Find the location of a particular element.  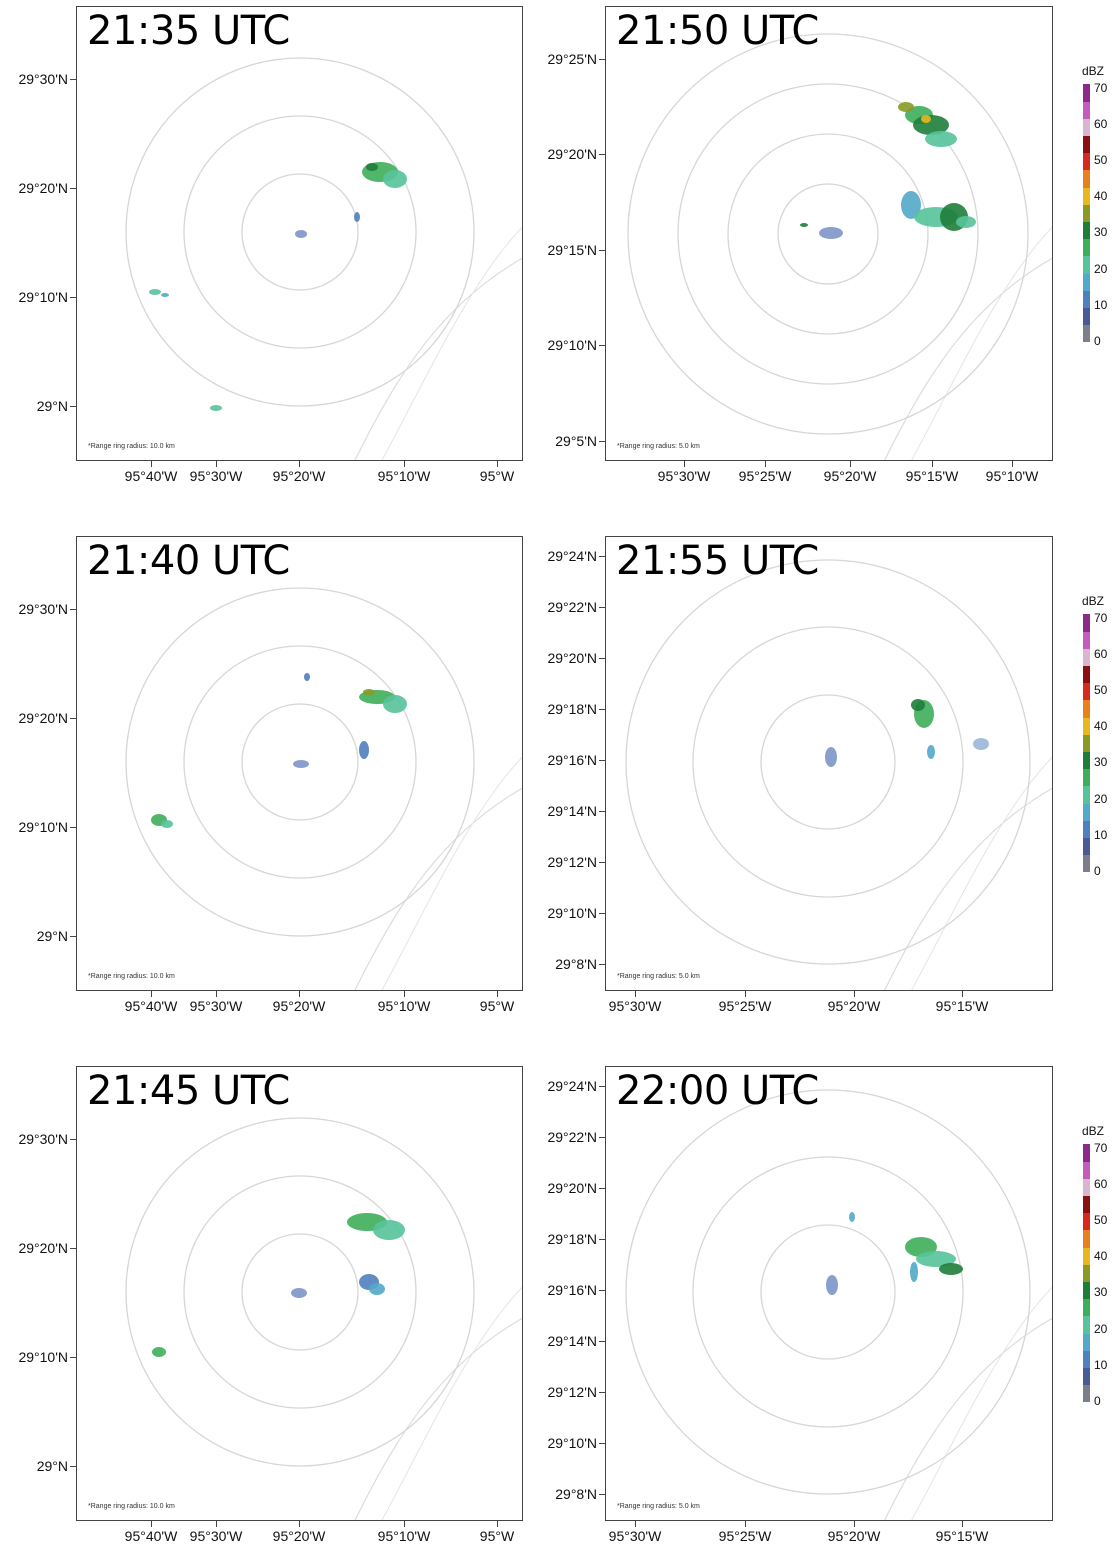

latitude-tick-label: 29°22'N is located at coordinates (572, 1137).